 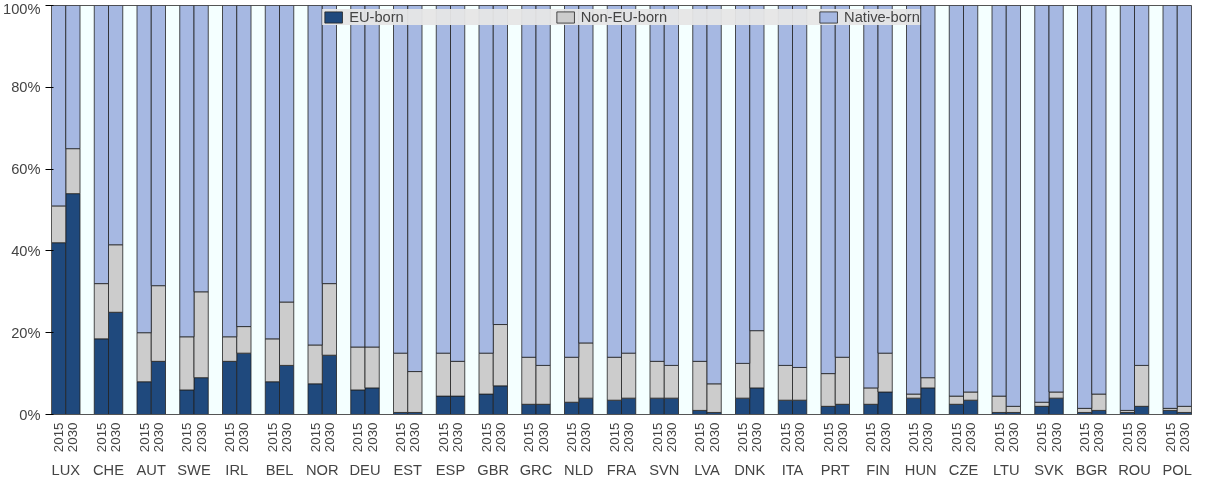 I want to click on y-tick-label: 20%, so click(x=26, y=332).